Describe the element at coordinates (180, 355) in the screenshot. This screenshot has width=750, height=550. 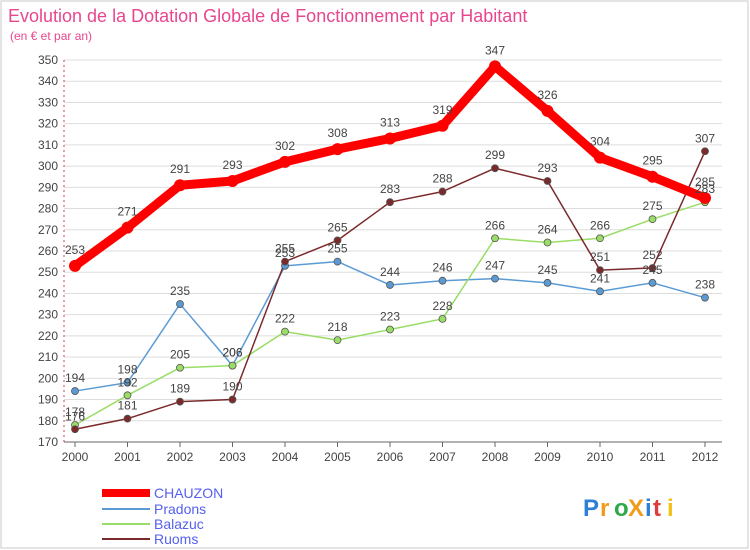
I see `data-label-balazuc: 205` at that location.